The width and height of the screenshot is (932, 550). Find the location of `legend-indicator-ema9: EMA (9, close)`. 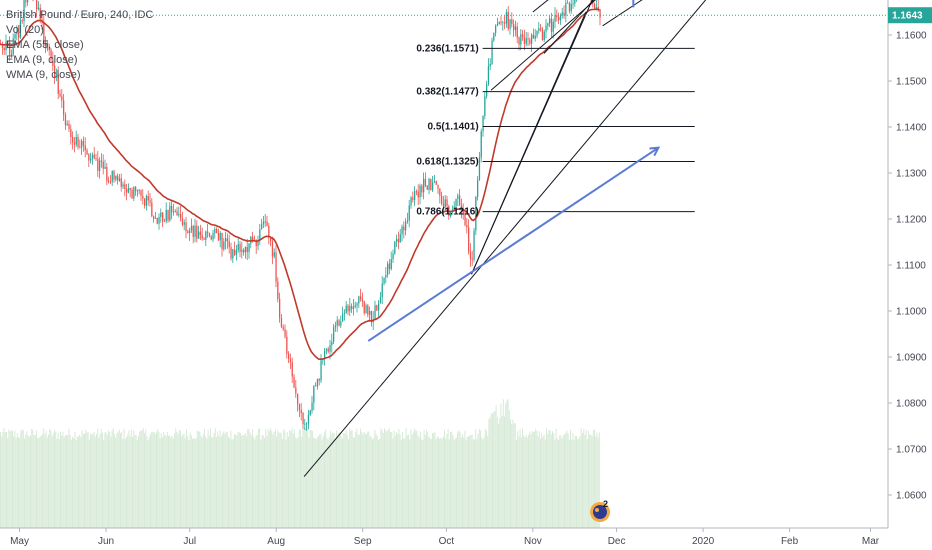

legend-indicator-ema9: EMA (9, close) is located at coordinates (42, 60).